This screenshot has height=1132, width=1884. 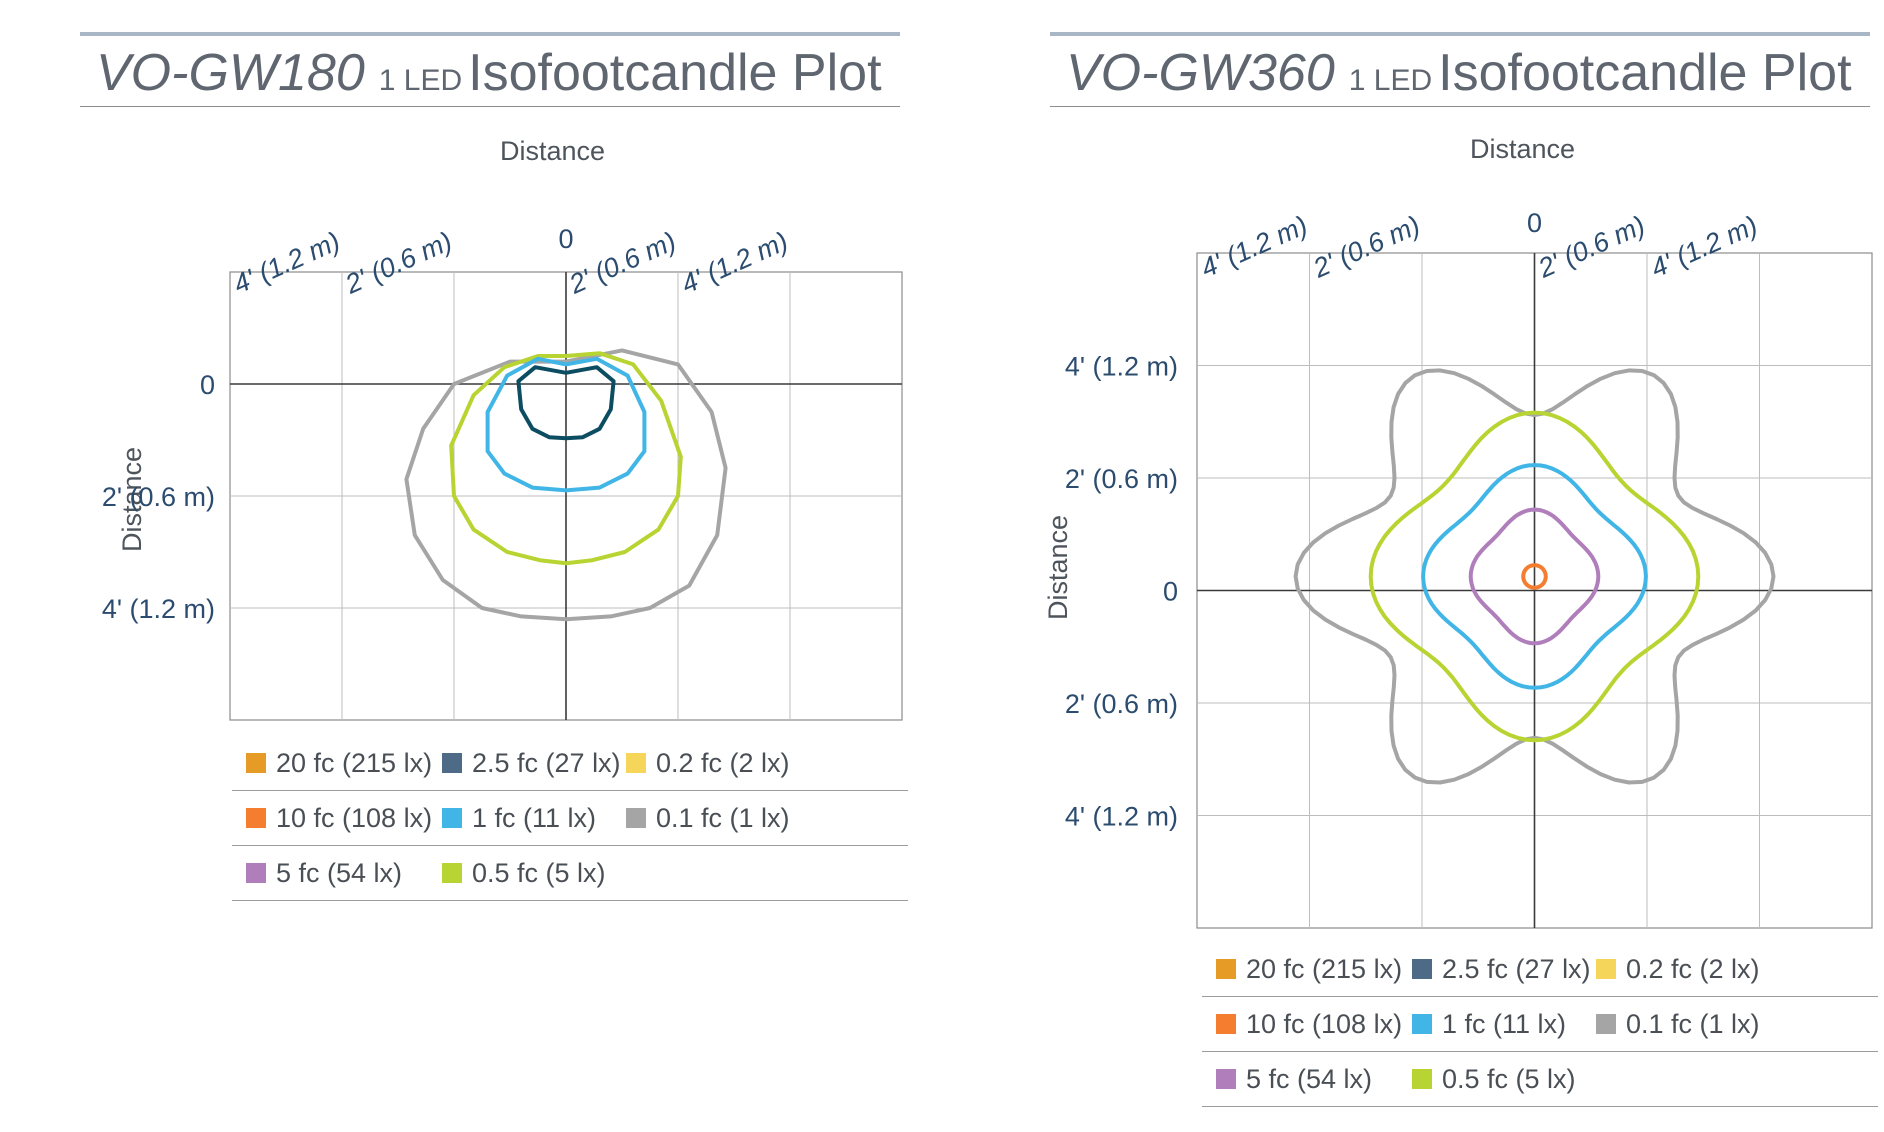 I want to click on chart-title: VO-GW360 1 LED Isofootcandle Plot, so click(x=1459, y=79).